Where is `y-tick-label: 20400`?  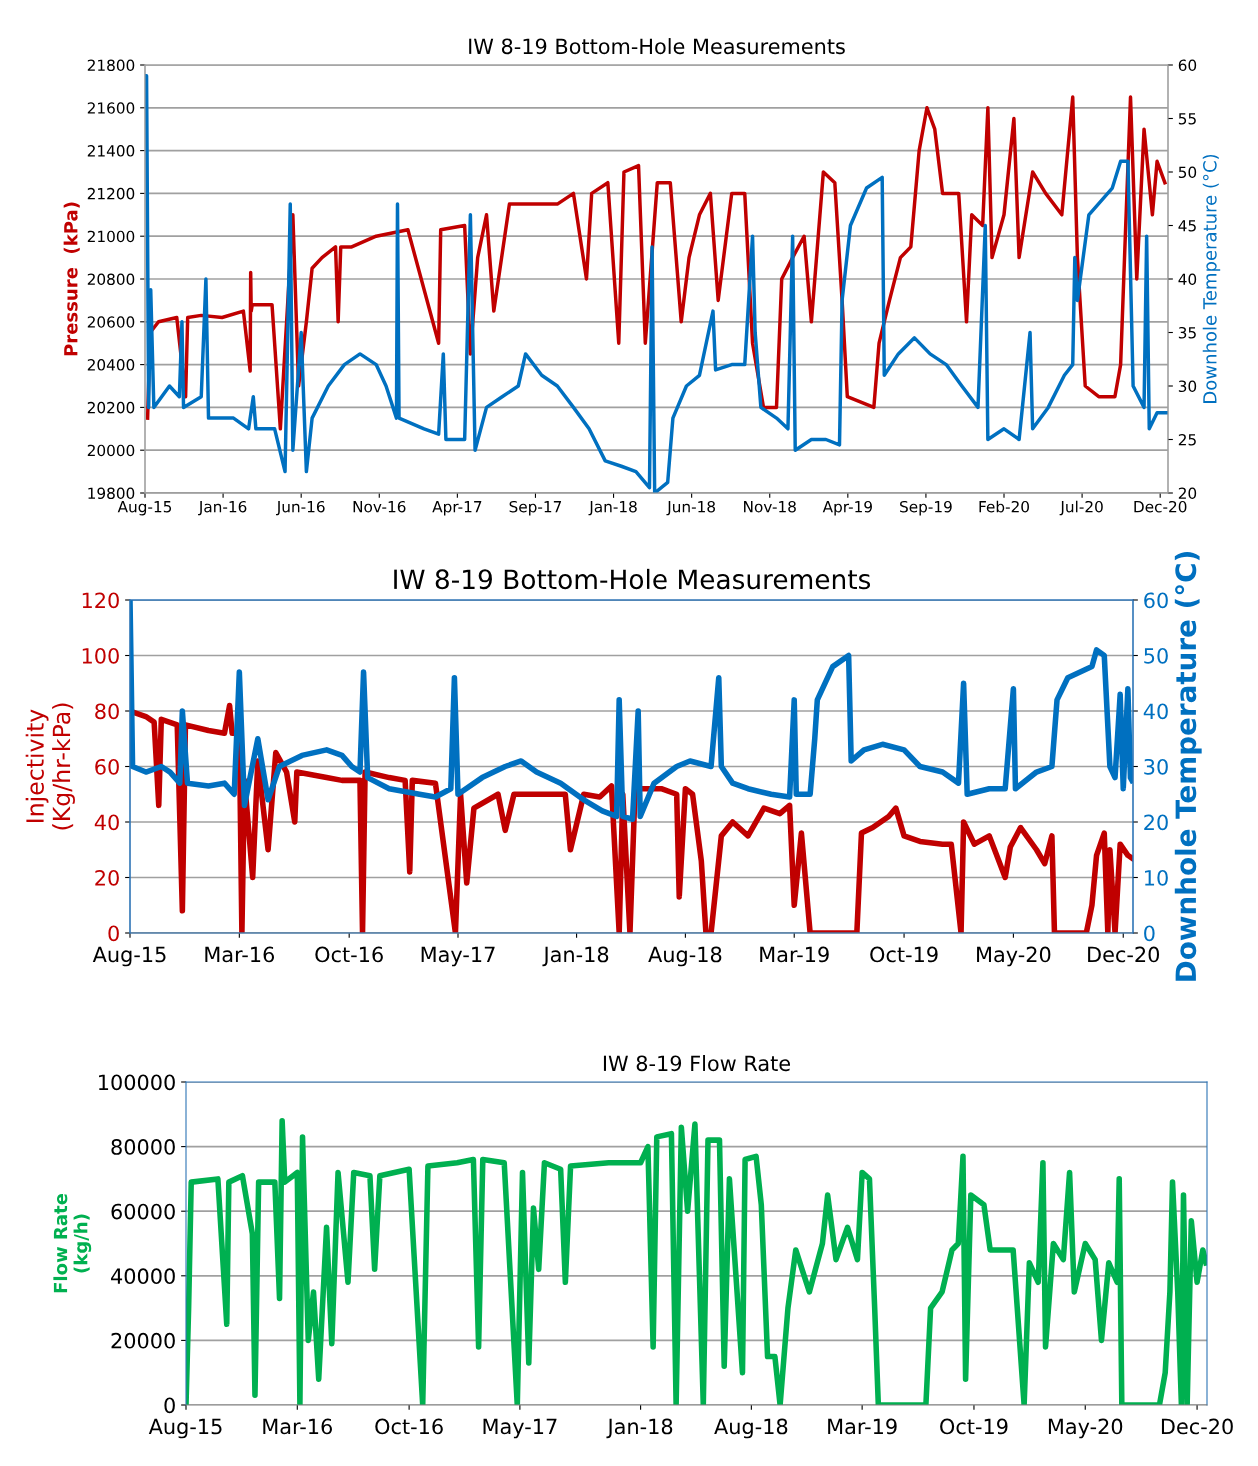 y-tick-label: 20400 is located at coordinates (111, 365).